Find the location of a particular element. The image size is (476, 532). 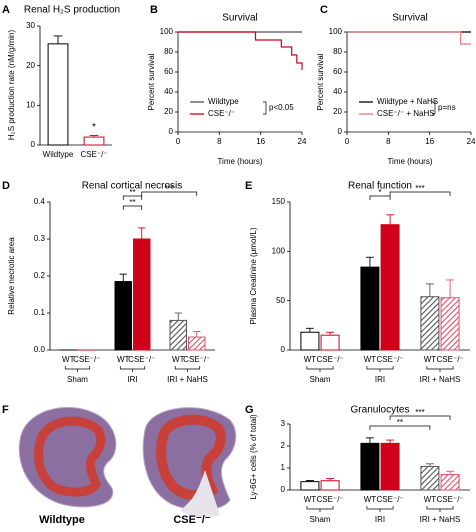

kidney-cse-medulla is located at coordinates (200, 494).